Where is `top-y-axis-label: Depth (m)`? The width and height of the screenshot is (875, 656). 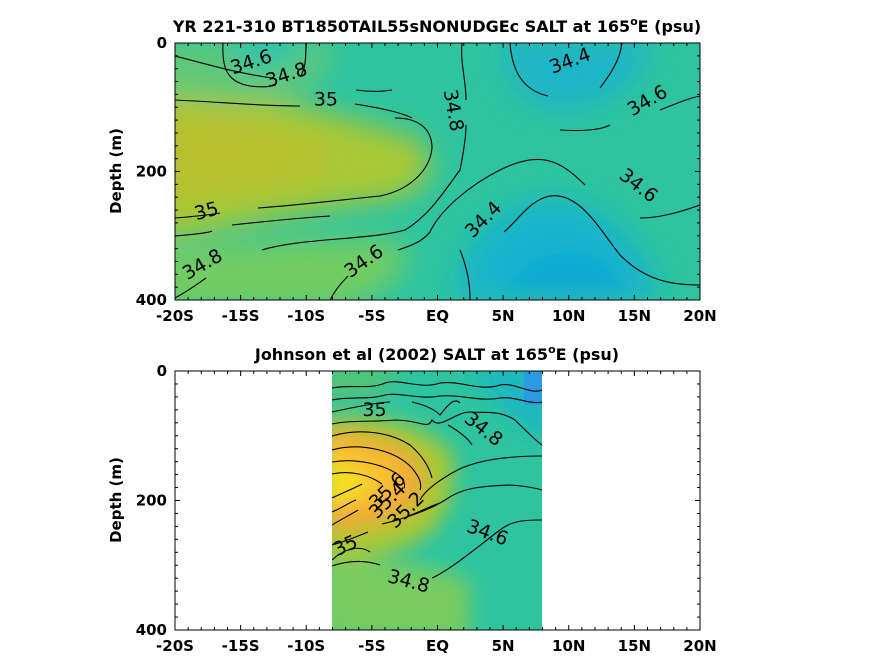
top-y-axis-label: Depth (m) is located at coordinates (116, 171).